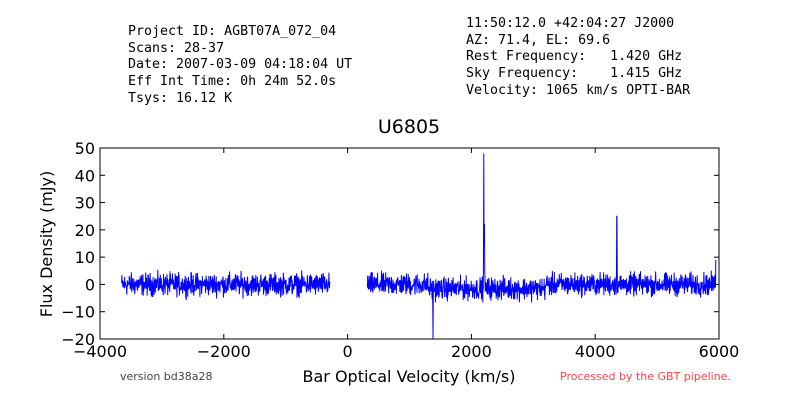 The image size is (800, 400). Describe the element at coordinates (226, 284) in the screenshot. I see `spectrum-line-segment` at that location.